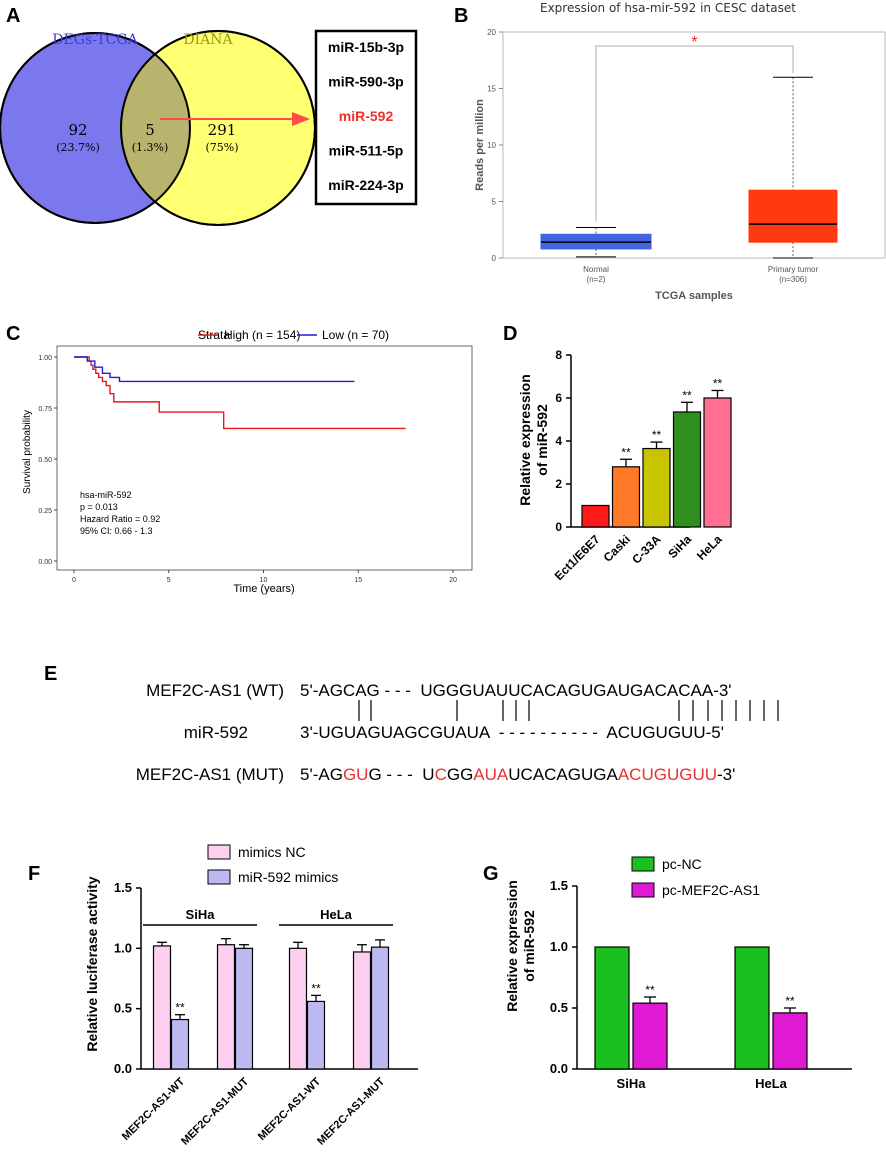 The height and width of the screenshot is (1165, 886). What do you see at coordinates (726, 774) in the screenshot?
I see `seq-segment: -3'` at bounding box center [726, 774].